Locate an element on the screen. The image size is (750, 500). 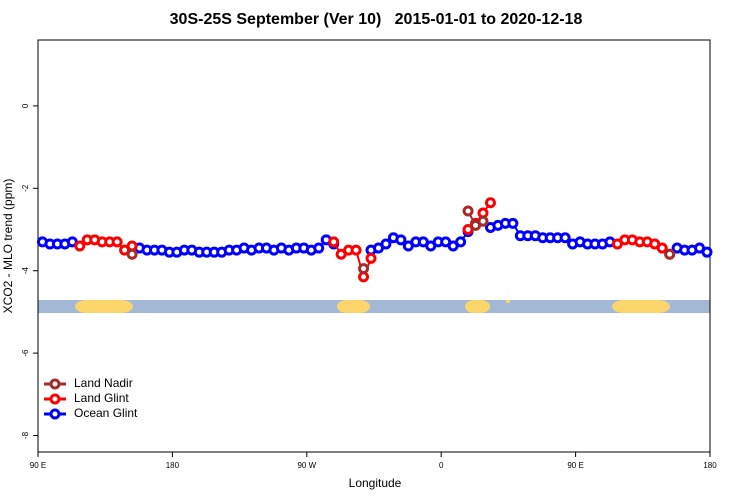
legend-label: Ocean Glint is located at coordinates (106, 413).